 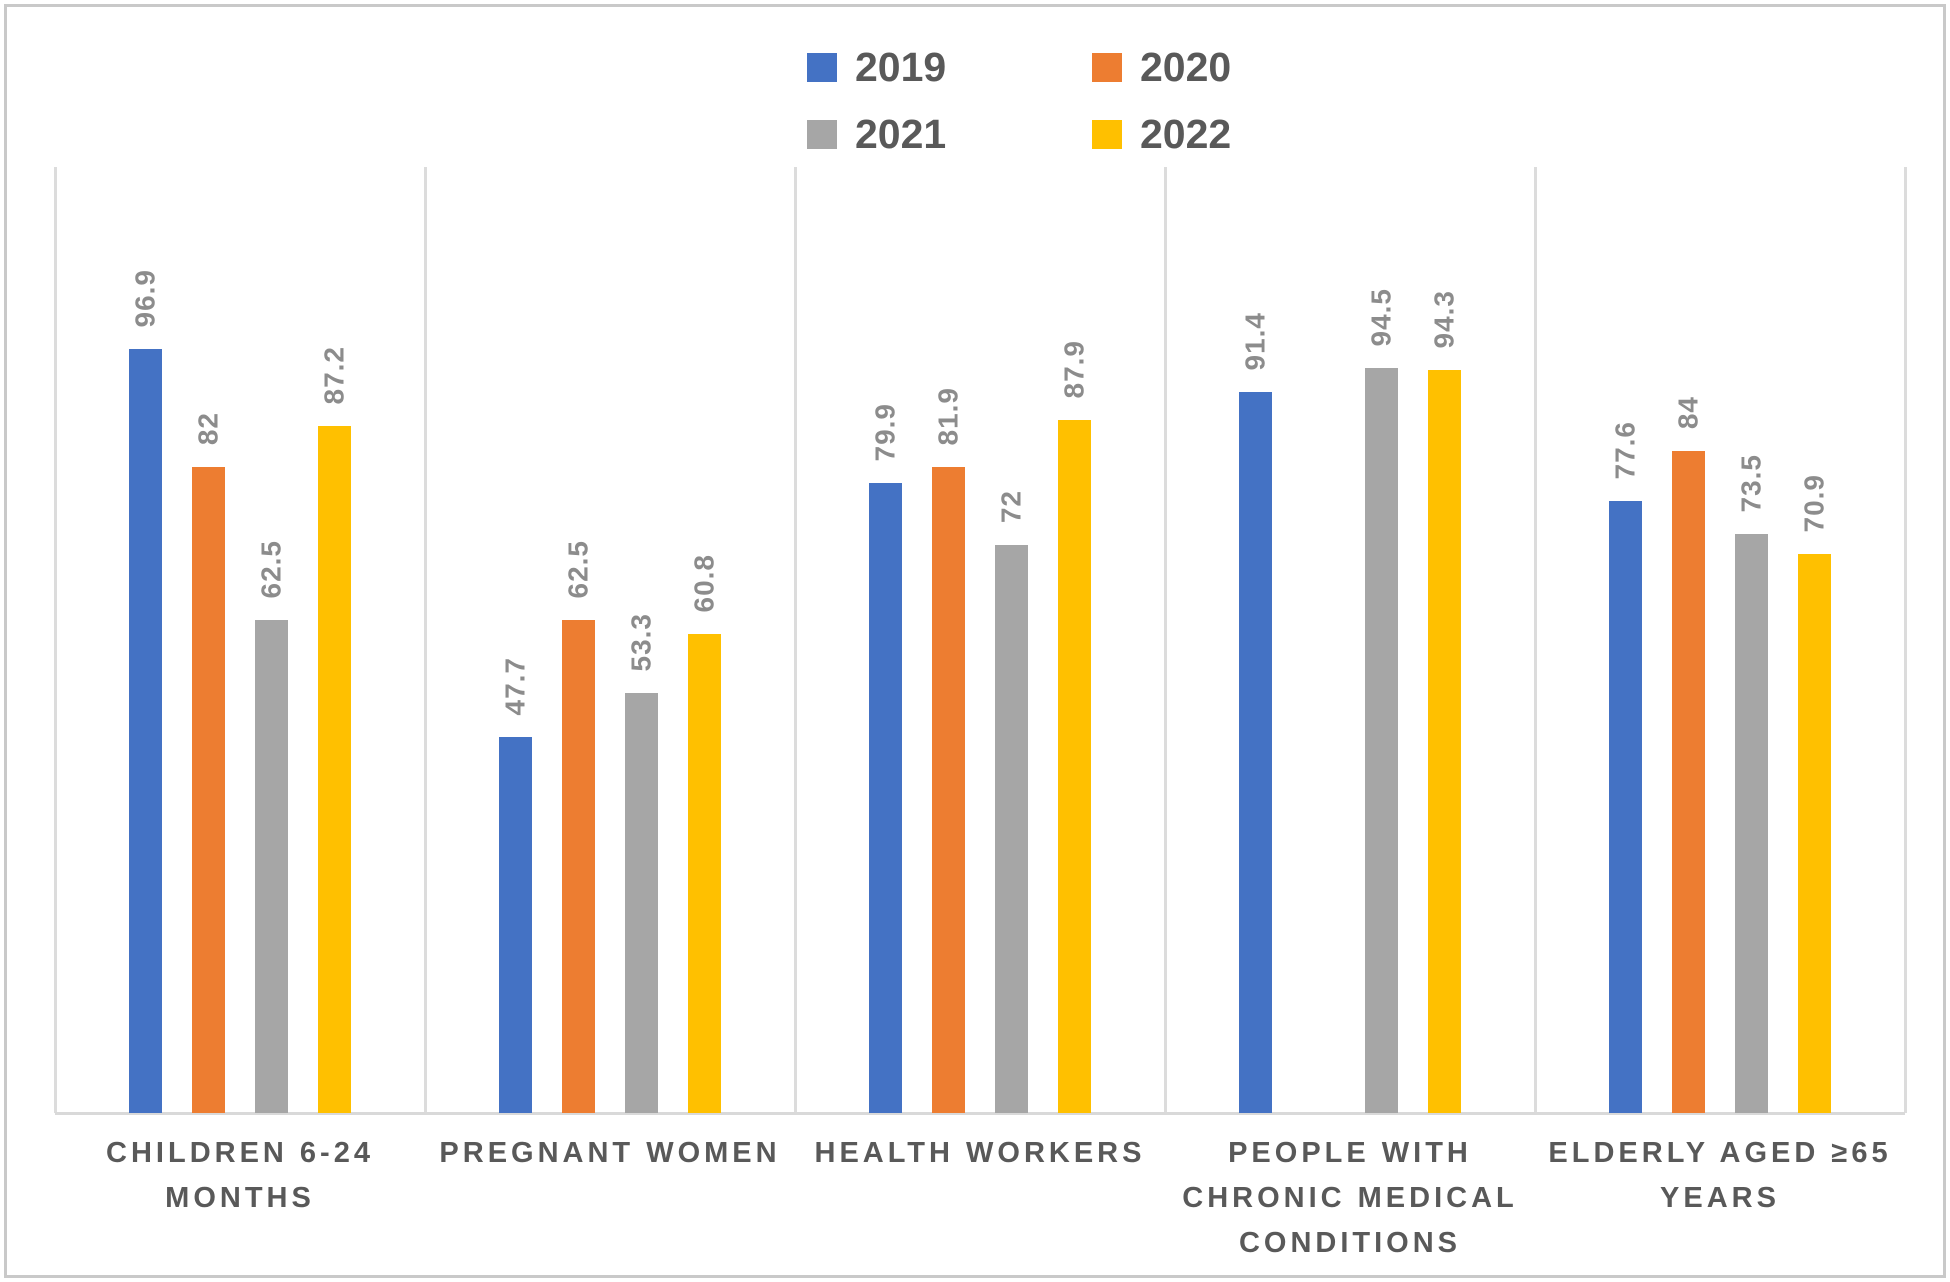 I want to click on category-label-line: CHRONIC MEDICAL, so click(x=1350, y=1198).